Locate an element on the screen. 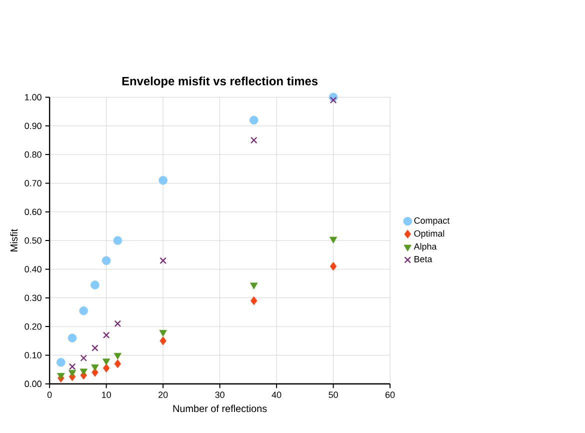  y-tick-label: 1.00 is located at coordinates (33, 97).